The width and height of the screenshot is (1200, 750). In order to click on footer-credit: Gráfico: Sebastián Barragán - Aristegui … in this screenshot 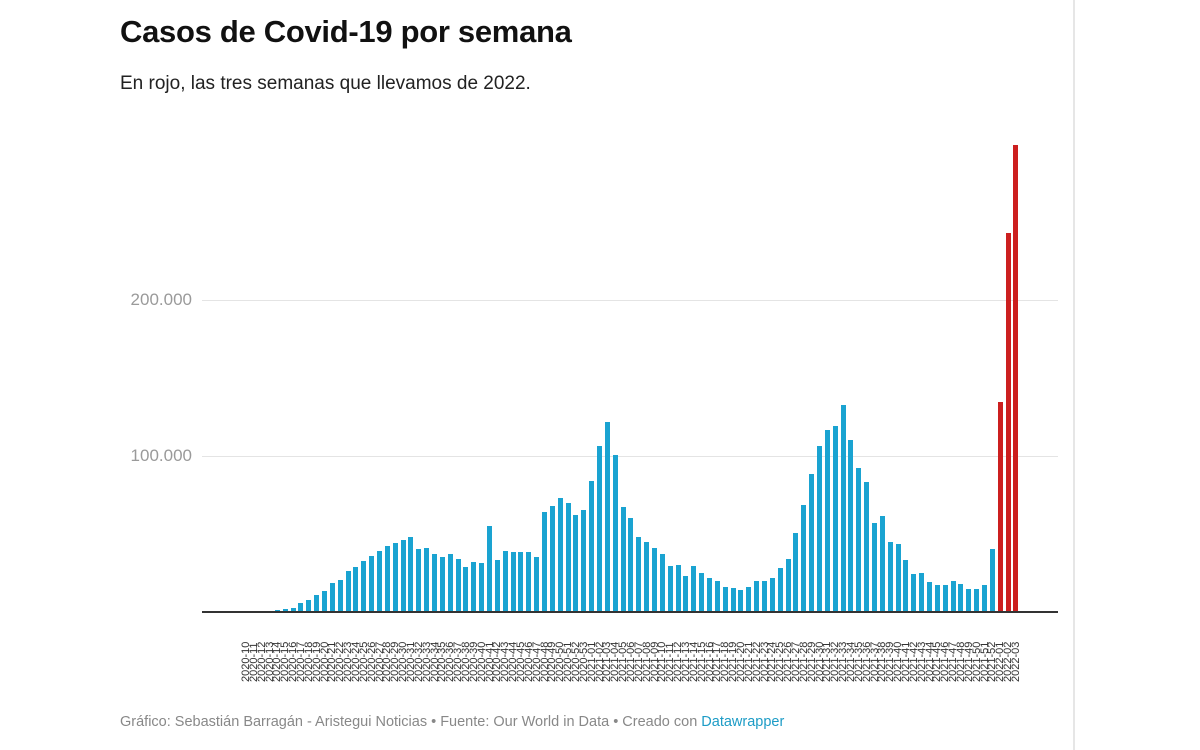, I will do `click(411, 722)`.